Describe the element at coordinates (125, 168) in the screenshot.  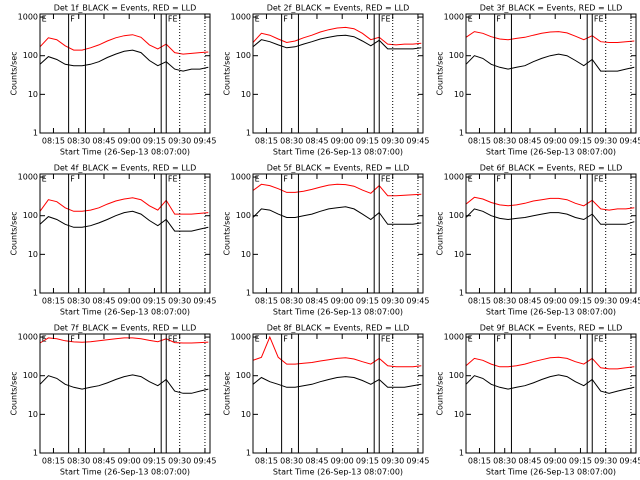
I see `chart-title: Det 4f_BLACK = Events, RED = LLD` at that location.